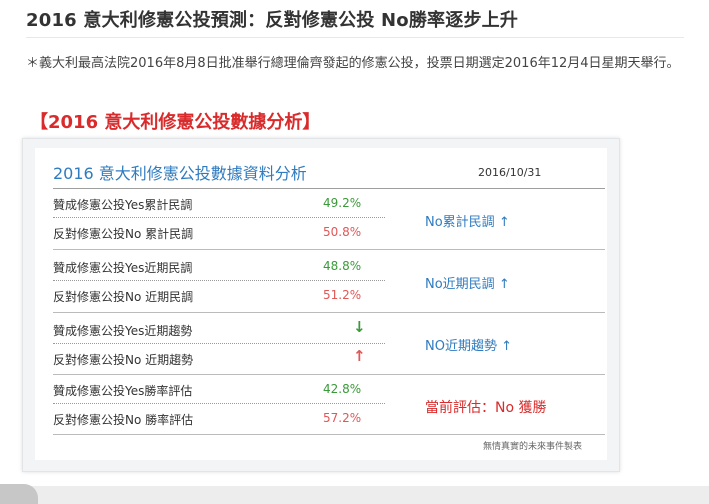  Describe the element at coordinates (219, 418) in the screenshot. I see `table-row: 反對修憲公投No 勝率評估 57.2%` at that location.